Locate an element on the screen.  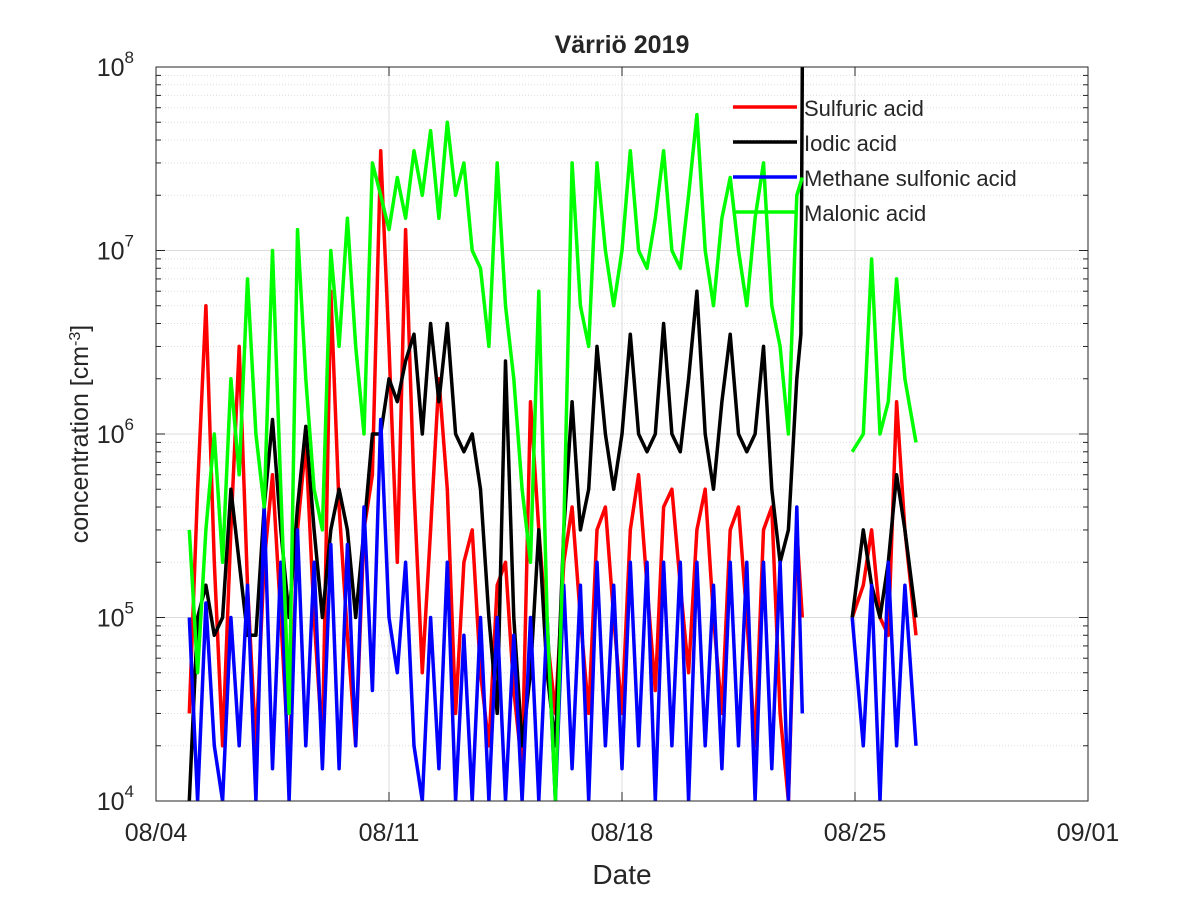
y-tick-label: 10⁷ is located at coordinates (115, 249).